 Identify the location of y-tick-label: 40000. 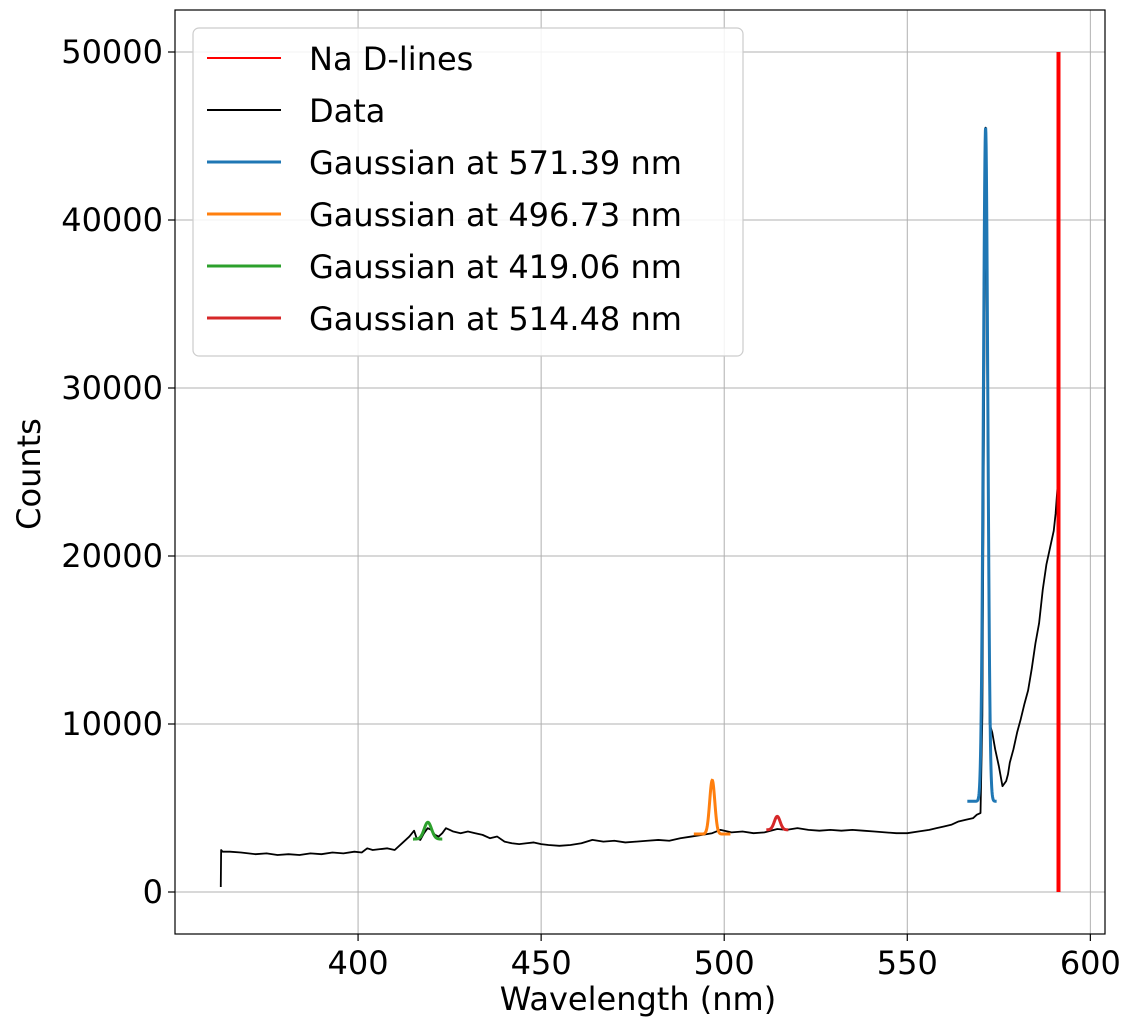
(112, 220).